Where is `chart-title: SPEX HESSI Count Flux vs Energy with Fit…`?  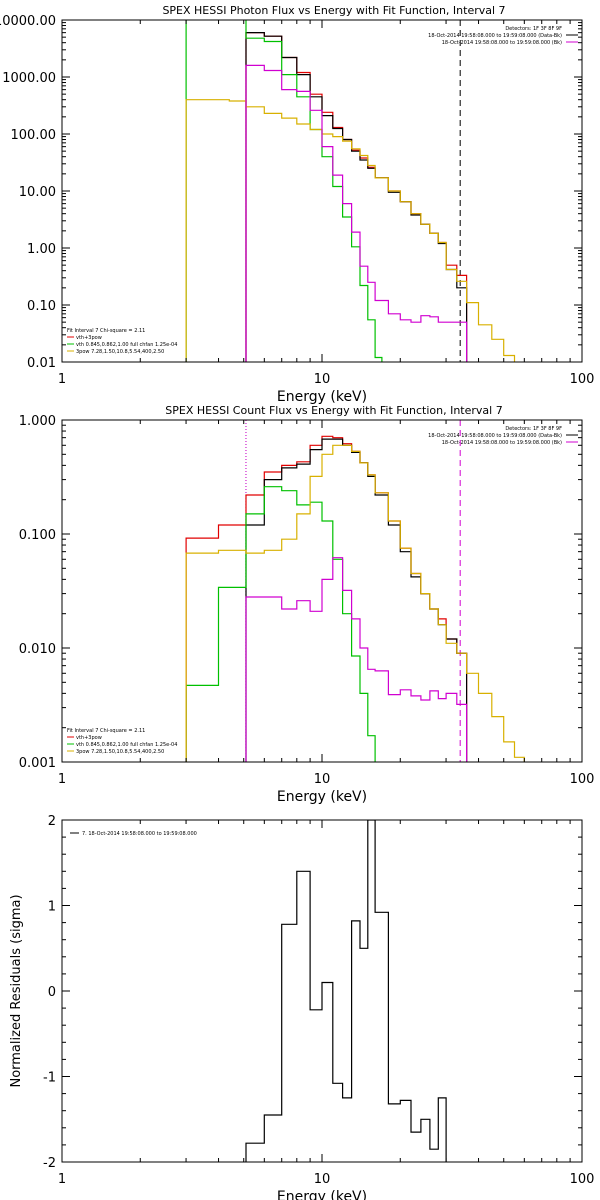 chart-title: SPEX HESSI Count Flux vs Energy with Fit… is located at coordinates (333, 410).